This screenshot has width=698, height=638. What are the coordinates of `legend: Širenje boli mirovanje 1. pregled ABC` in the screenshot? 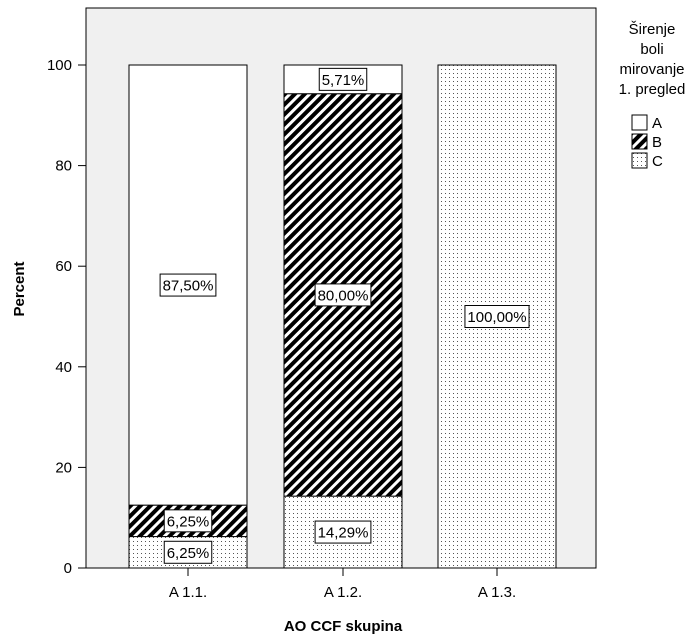 It's located at (652, 95).